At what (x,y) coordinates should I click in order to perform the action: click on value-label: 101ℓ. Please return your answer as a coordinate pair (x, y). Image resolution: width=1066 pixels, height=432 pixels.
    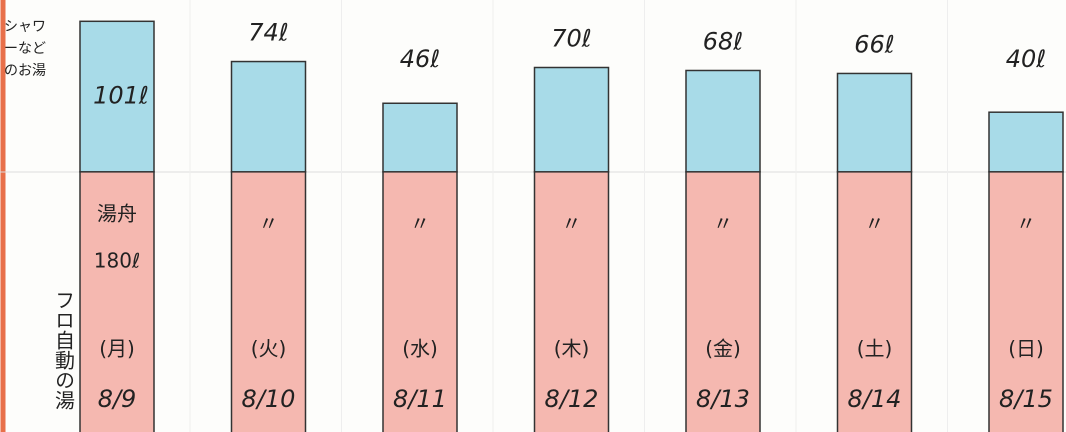
    Looking at the image, I should click on (121, 96).